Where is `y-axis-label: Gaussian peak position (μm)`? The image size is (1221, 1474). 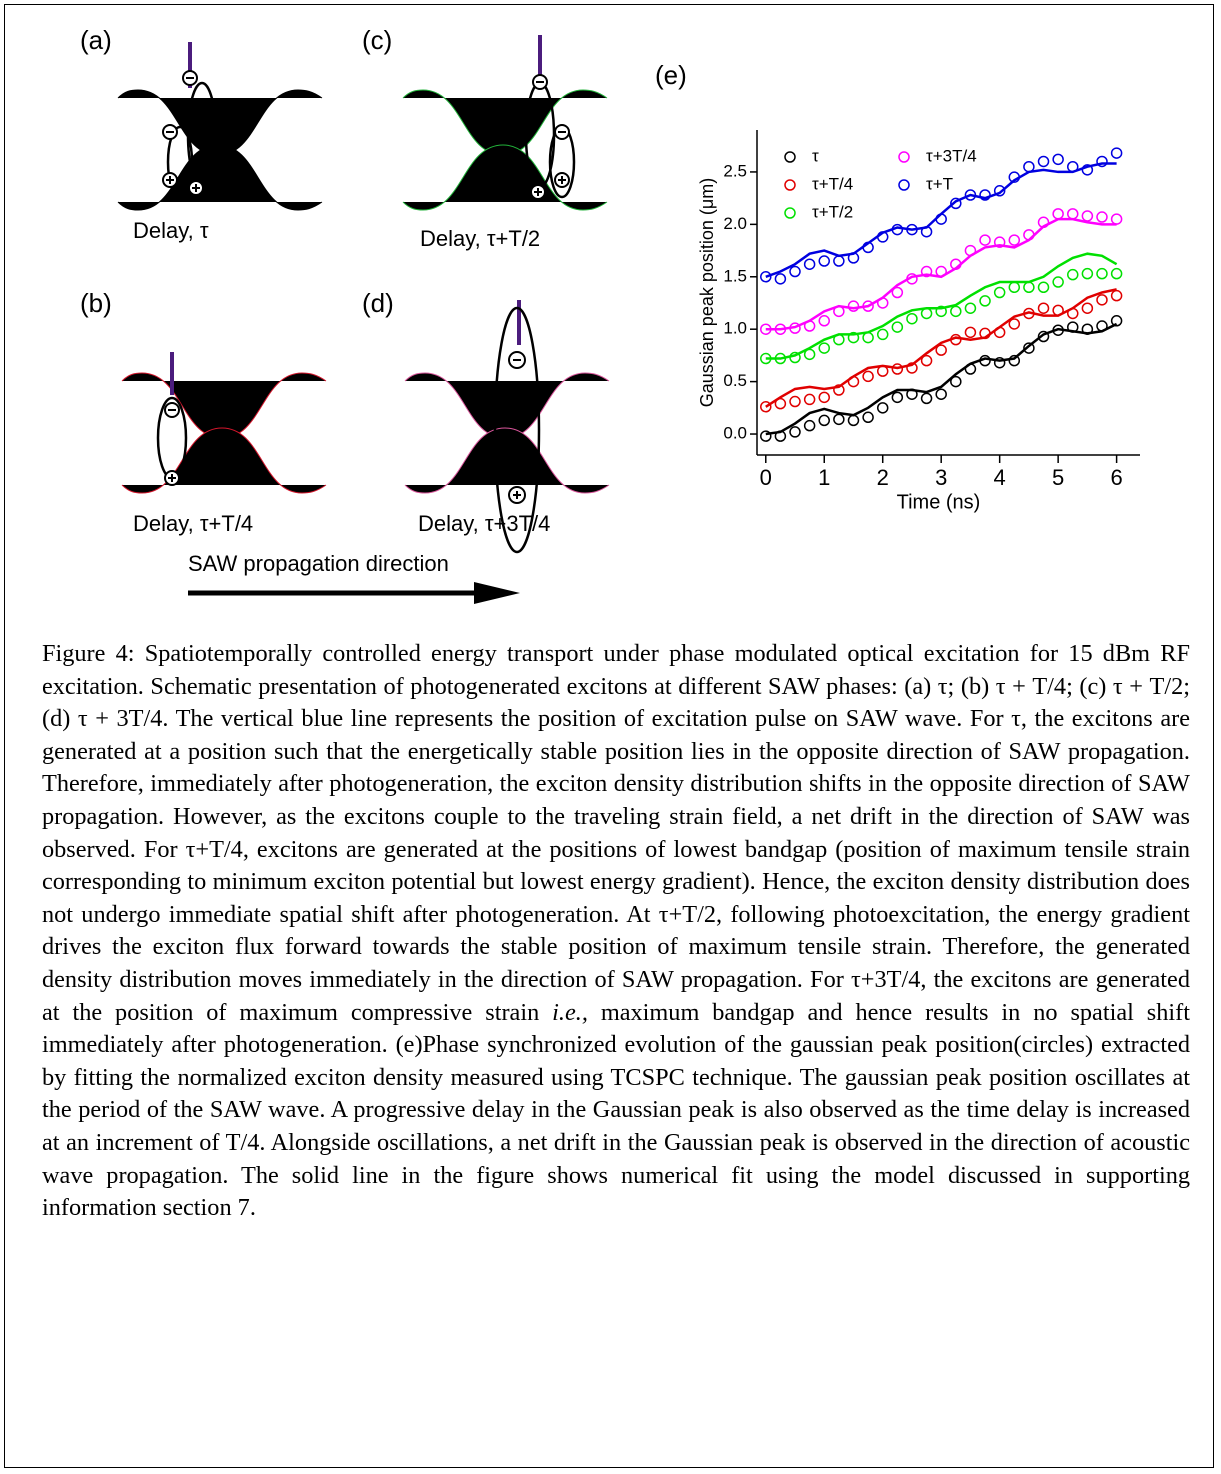 y-axis-label: Gaussian peak position (μm) is located at coordinates (707, 292).